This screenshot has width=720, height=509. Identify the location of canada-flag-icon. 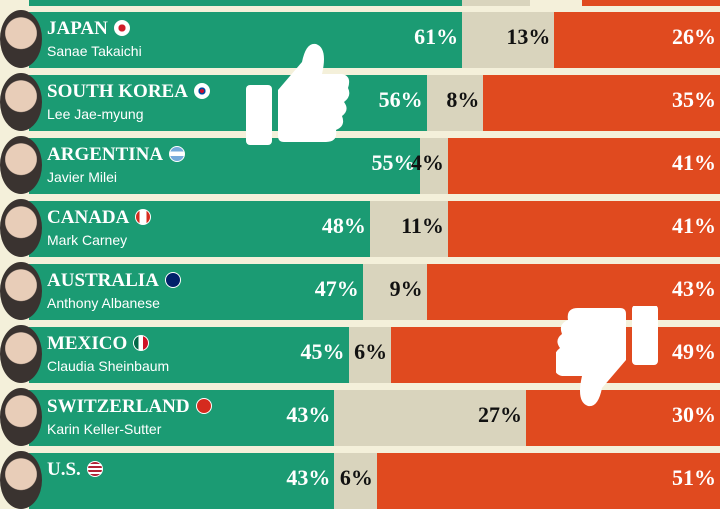
(143, 217).